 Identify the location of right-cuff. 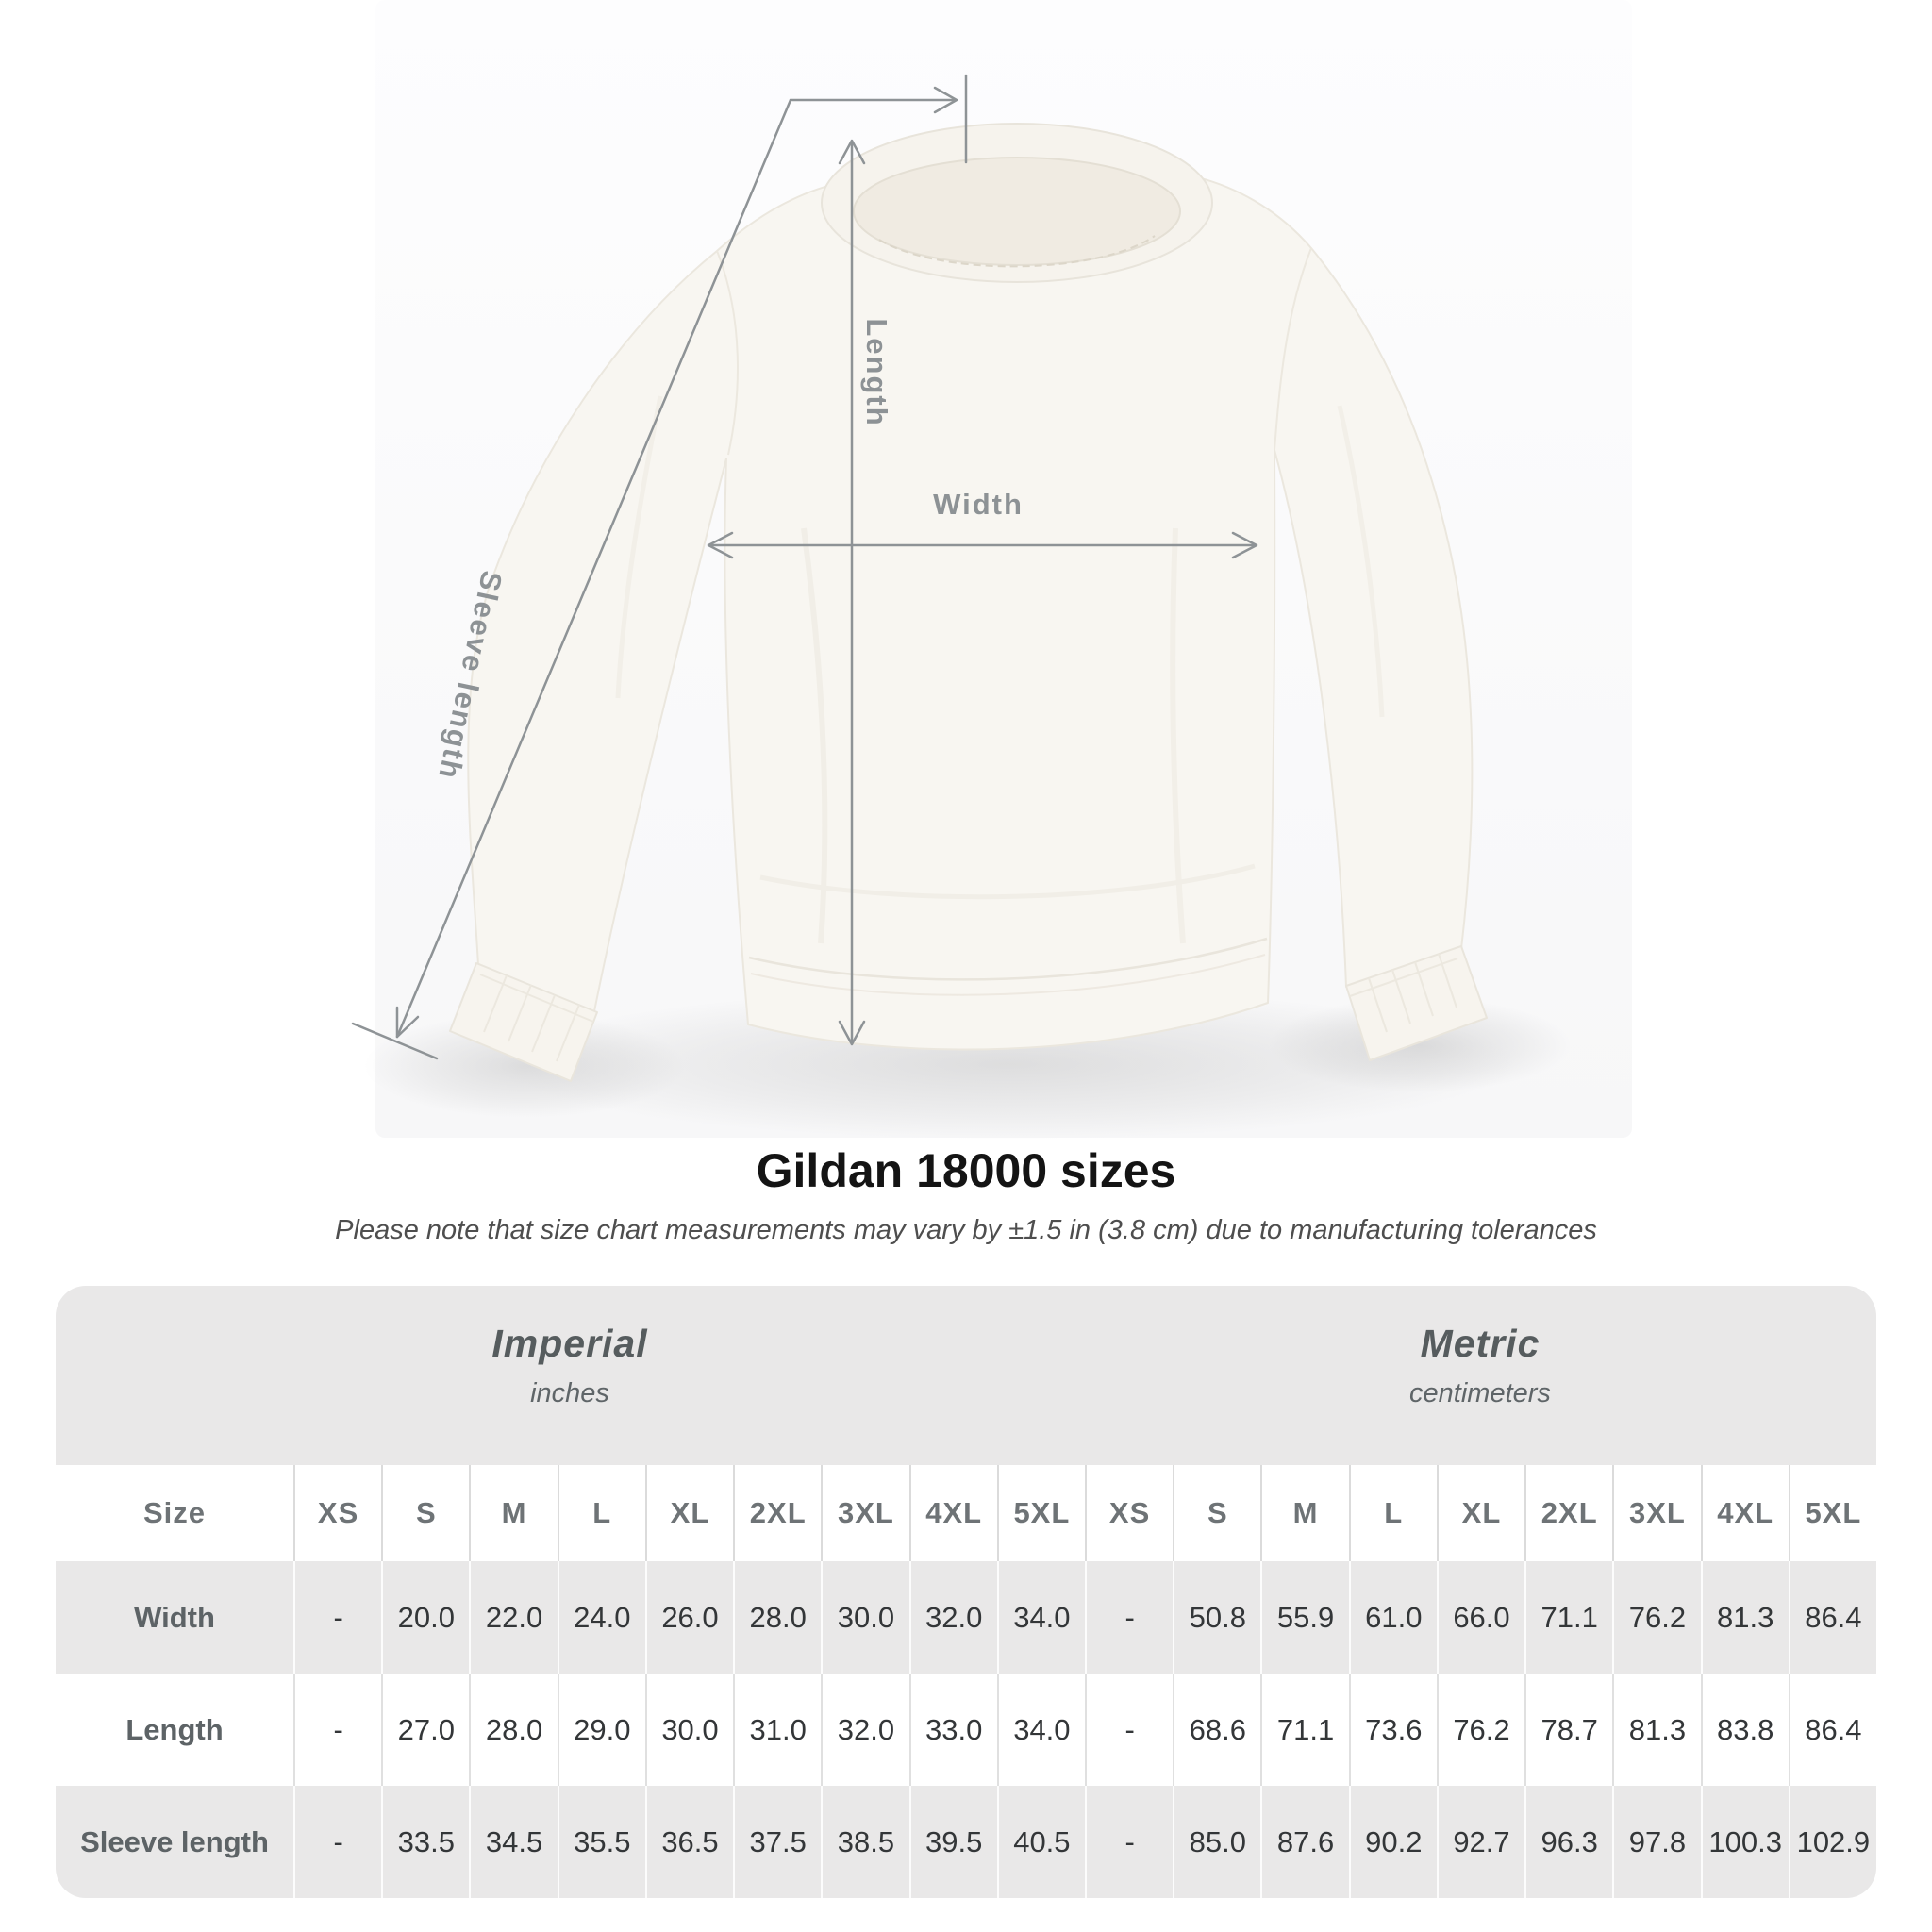
(1417, 1003).